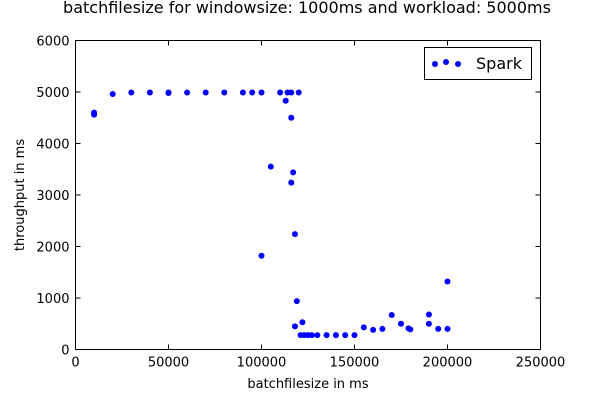 The height and width of the screenshot is (400, 600). I want to click on y-tick-label: 6000, so click(52, 42).